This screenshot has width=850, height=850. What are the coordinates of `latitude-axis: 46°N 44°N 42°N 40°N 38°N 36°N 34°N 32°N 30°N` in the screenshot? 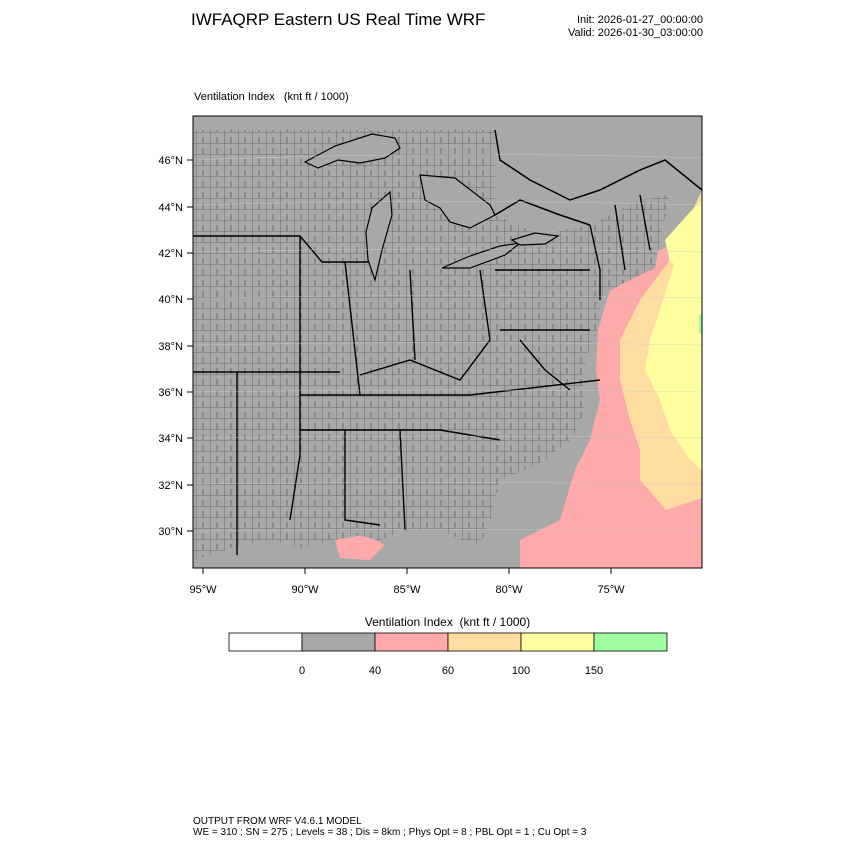 It's located at (175, 346).